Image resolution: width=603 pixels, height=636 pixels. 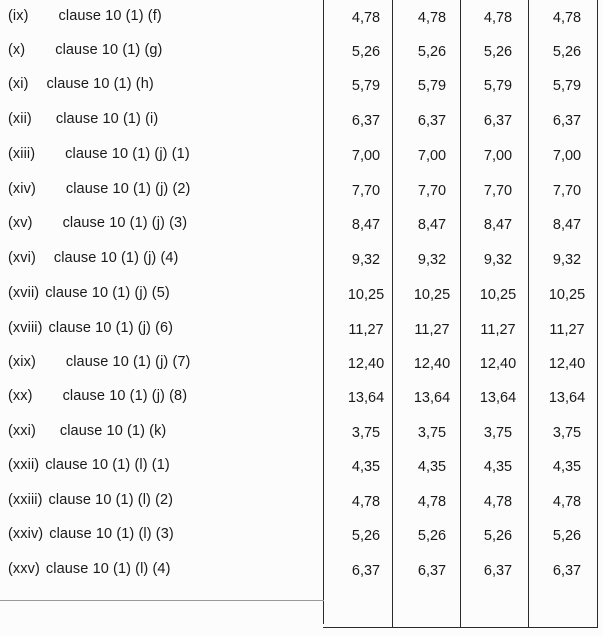 What do you see at coordinates (111, 534) in the screenshot?
I see `clause-reference: clause 10 (1) (l) (3)` at bounding box center [111, 534].